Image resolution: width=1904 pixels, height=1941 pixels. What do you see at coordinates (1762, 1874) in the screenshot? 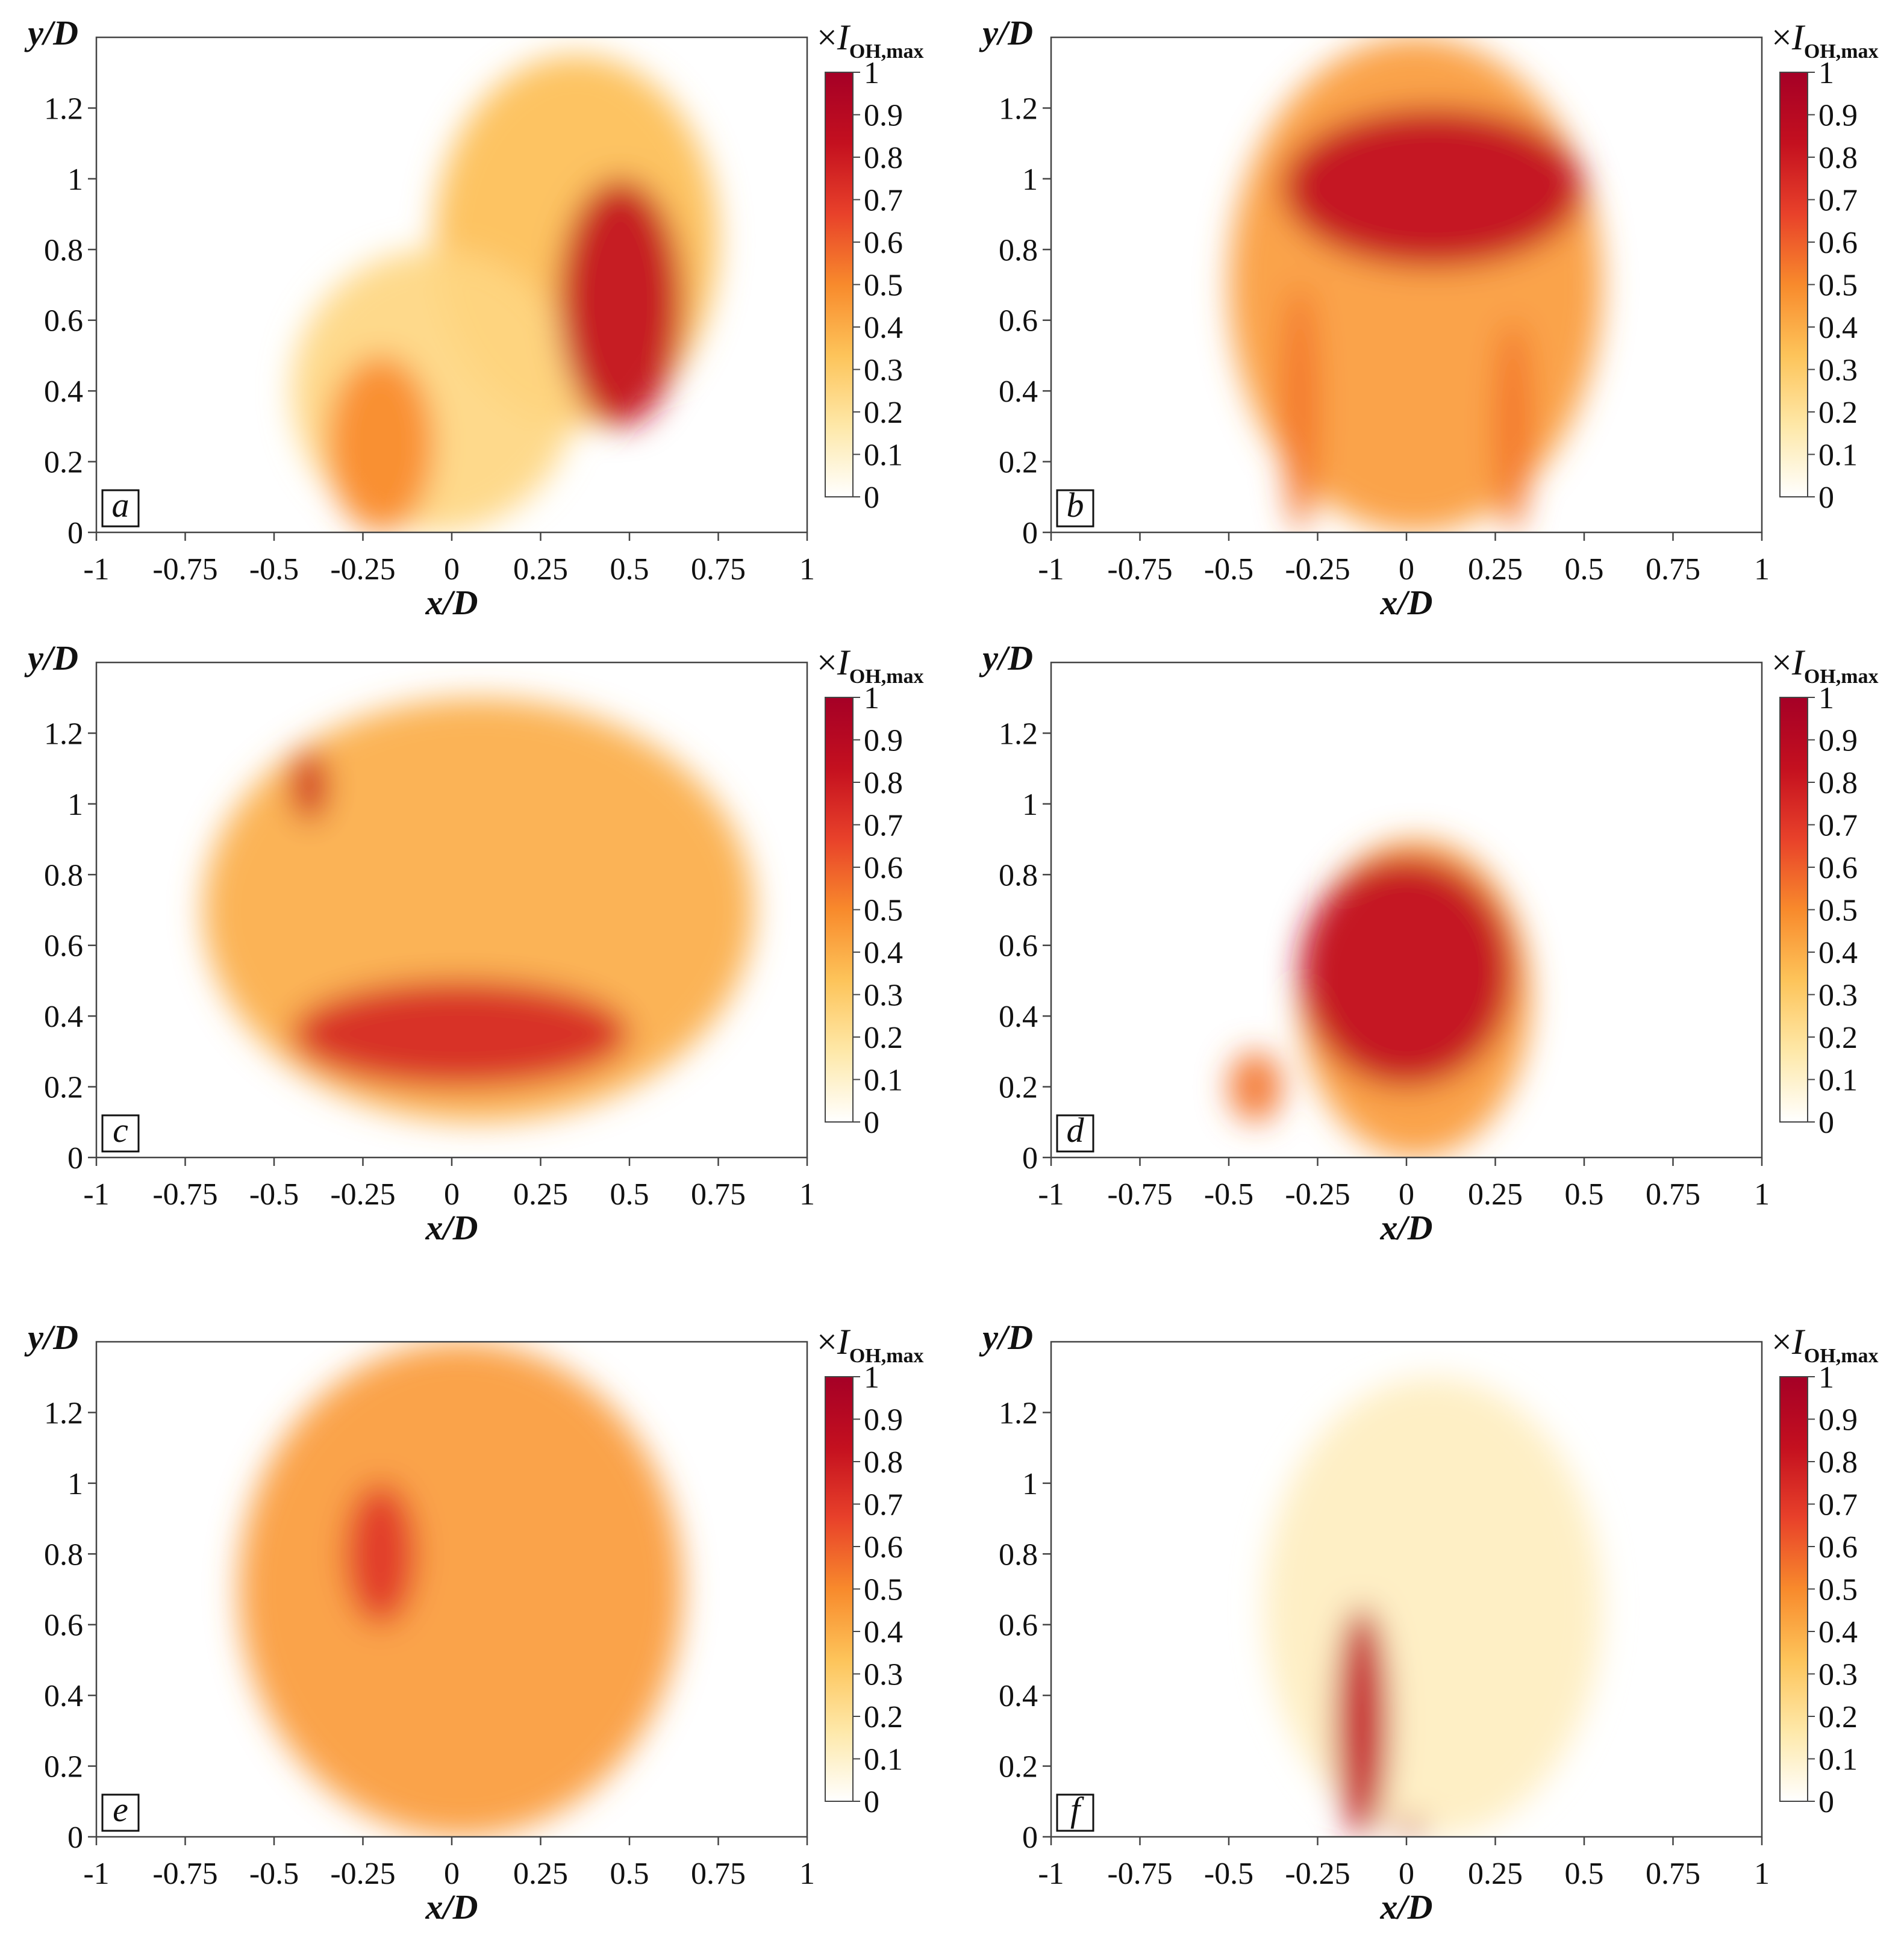
I see `x-tick-label: 1` at bounding box center [1762, 1874].